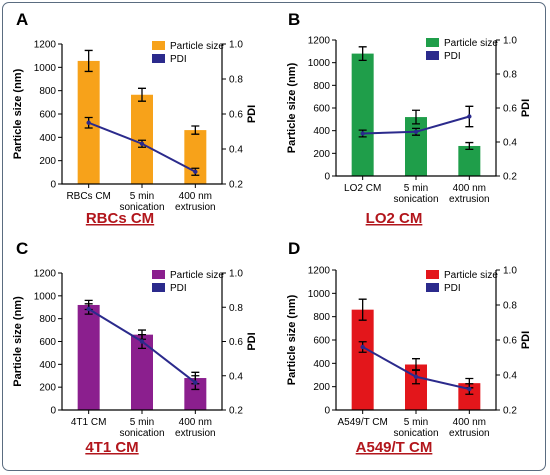 Image resolution: width=550 pixels, height=475 pixels. What do you see at coordinates (394, 218) in the screenshot?
I see `panel-caption: LO2 CM` at bounding box center [394, 218].